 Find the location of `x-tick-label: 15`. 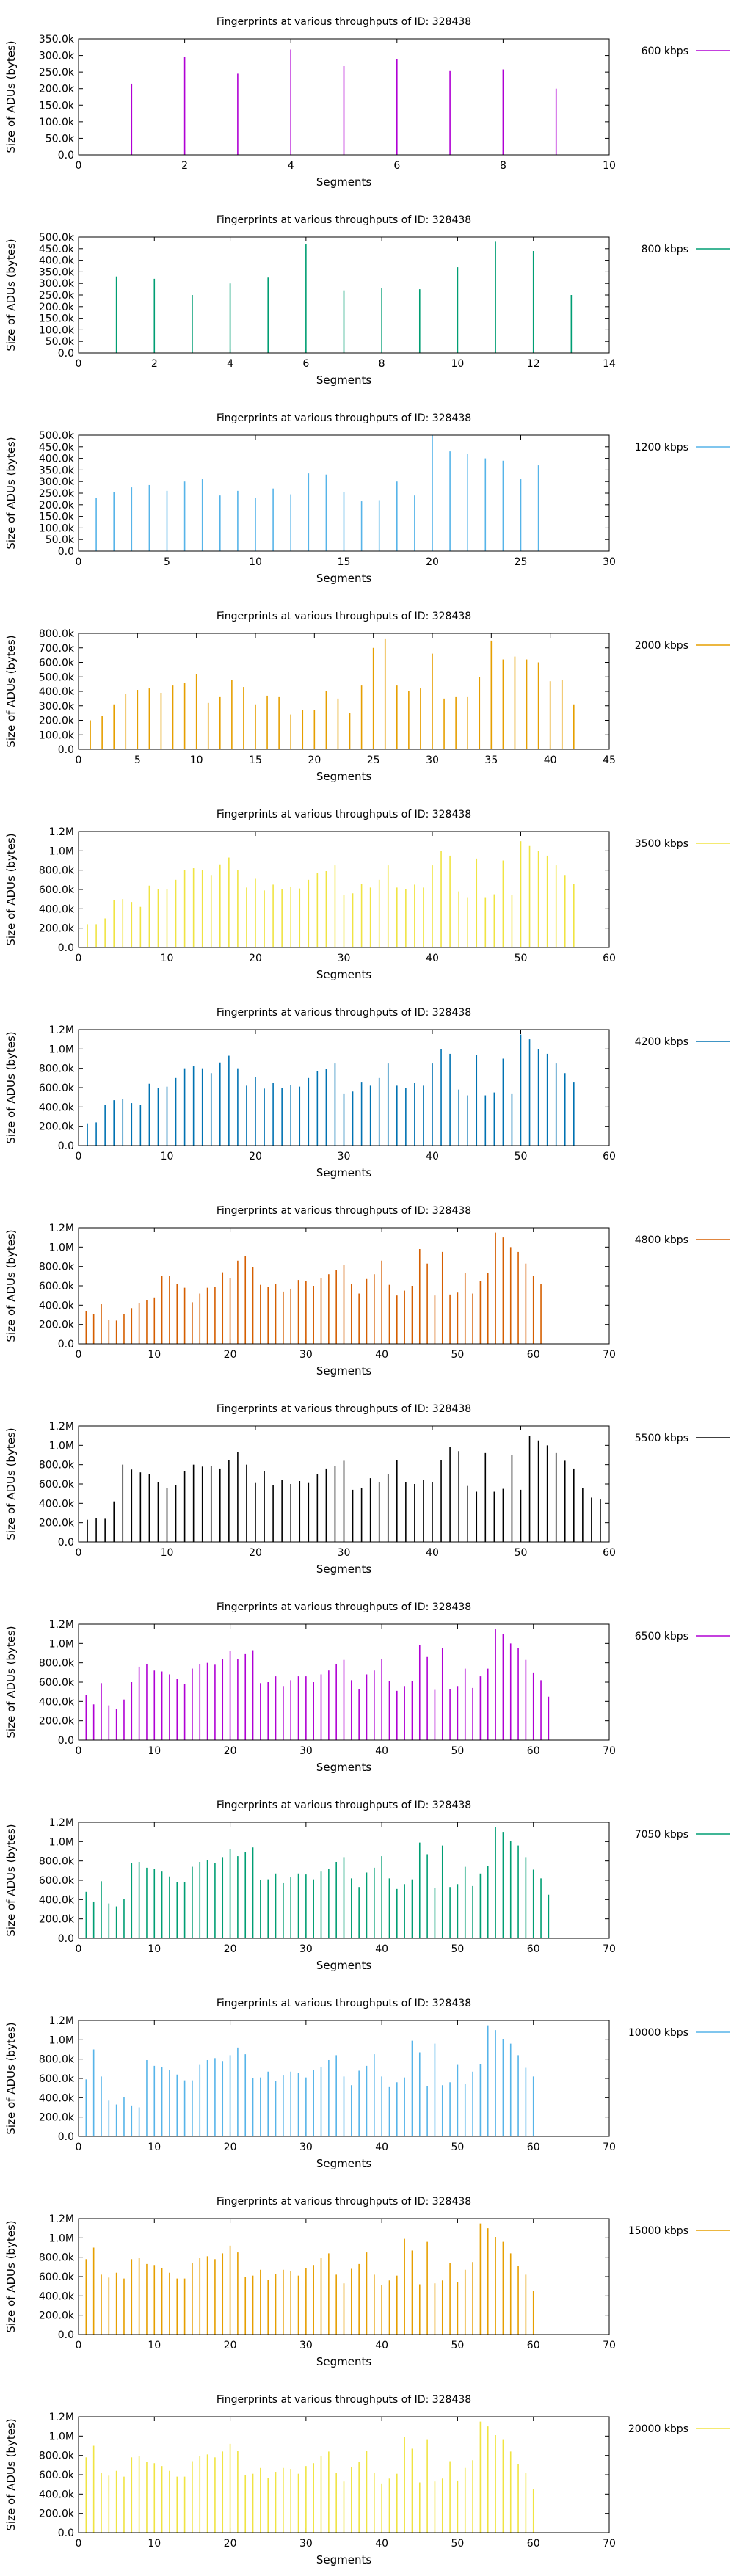

x-tick-label: 15 is located at coordinates (255, 760).